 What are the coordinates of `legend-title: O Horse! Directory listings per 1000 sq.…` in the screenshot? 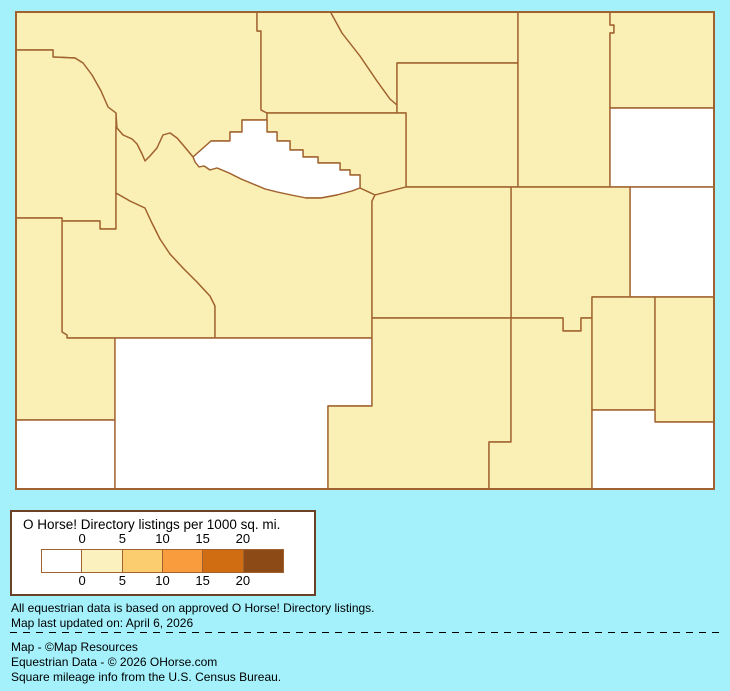 It's located at (152, 524).